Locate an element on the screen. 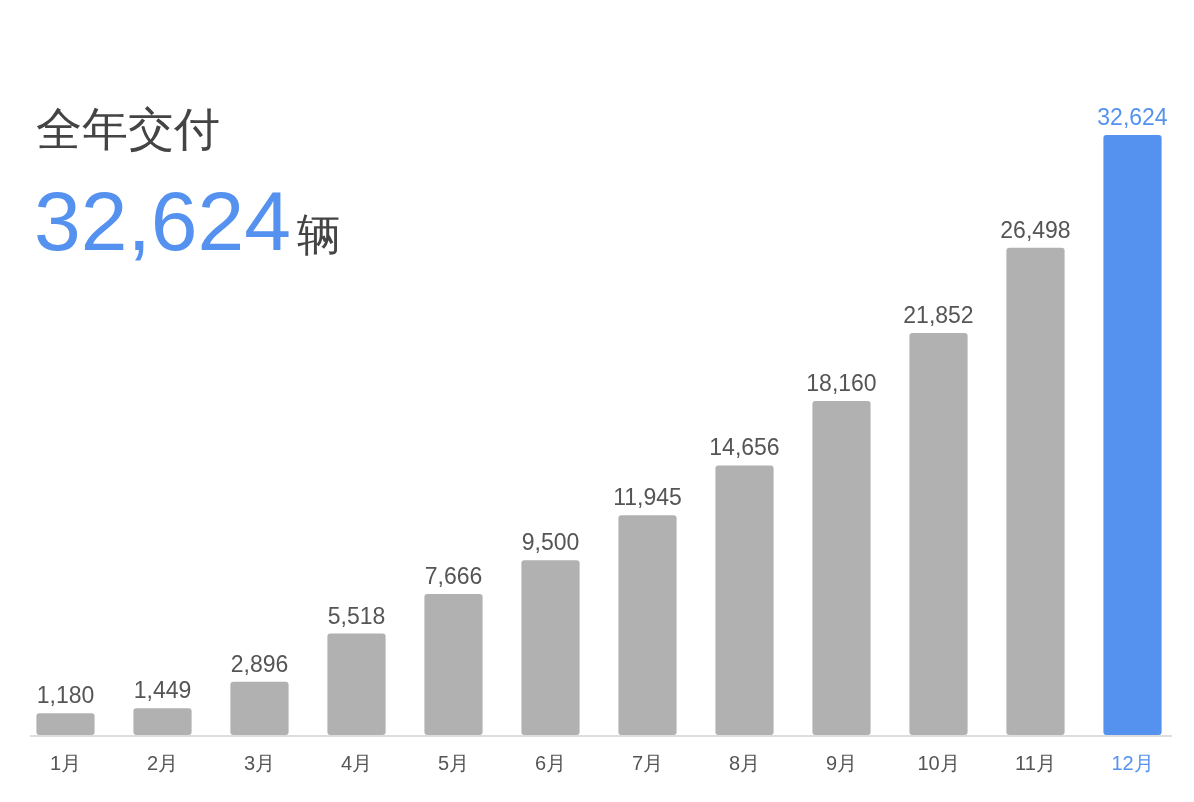  x-tick-label: 9月 is located at coordinates (841, 763).